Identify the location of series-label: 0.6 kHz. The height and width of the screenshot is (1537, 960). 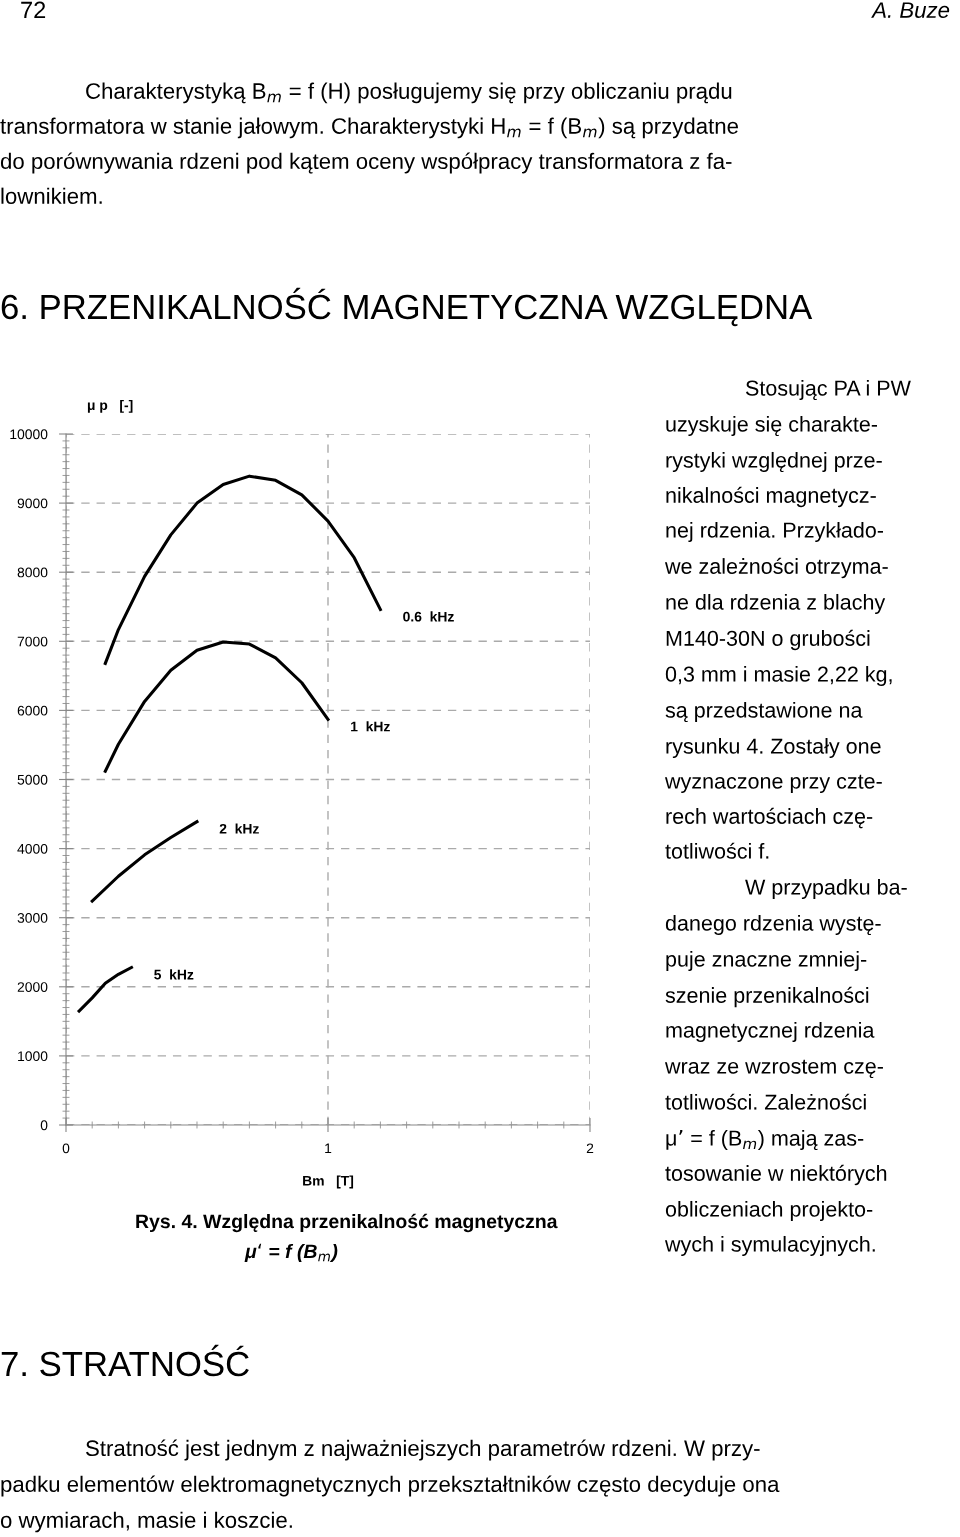
(428, 616).